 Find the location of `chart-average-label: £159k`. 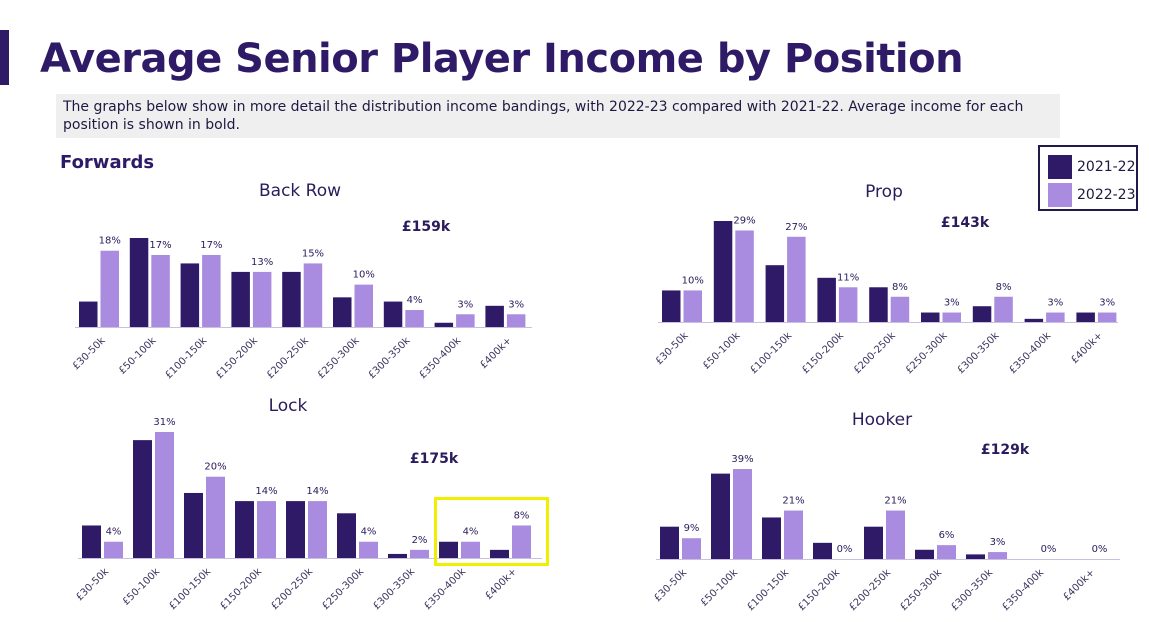

chart-average-label: £159k is located at coordinates (426, 227).